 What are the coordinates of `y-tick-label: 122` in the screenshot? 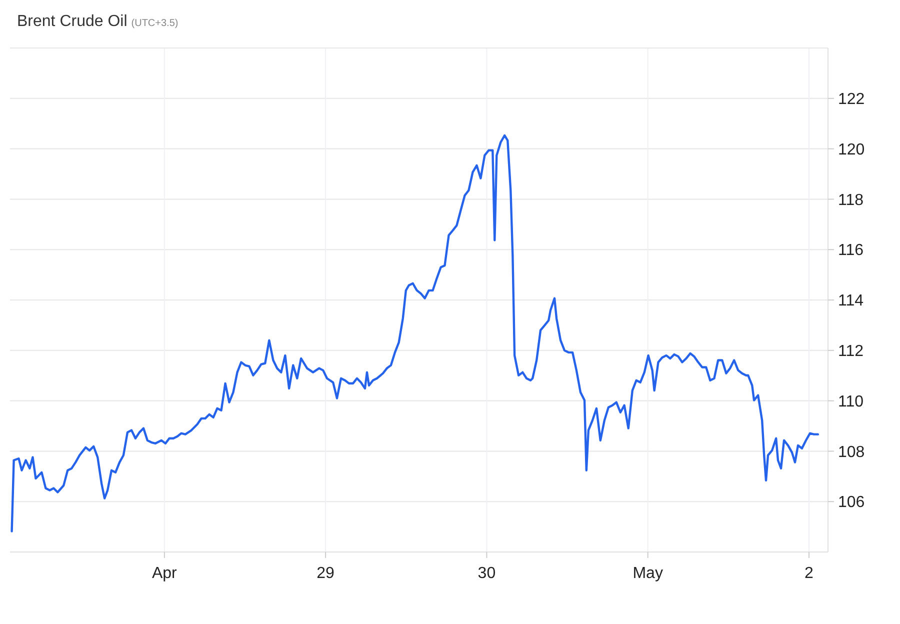 It's located at (851, 99).